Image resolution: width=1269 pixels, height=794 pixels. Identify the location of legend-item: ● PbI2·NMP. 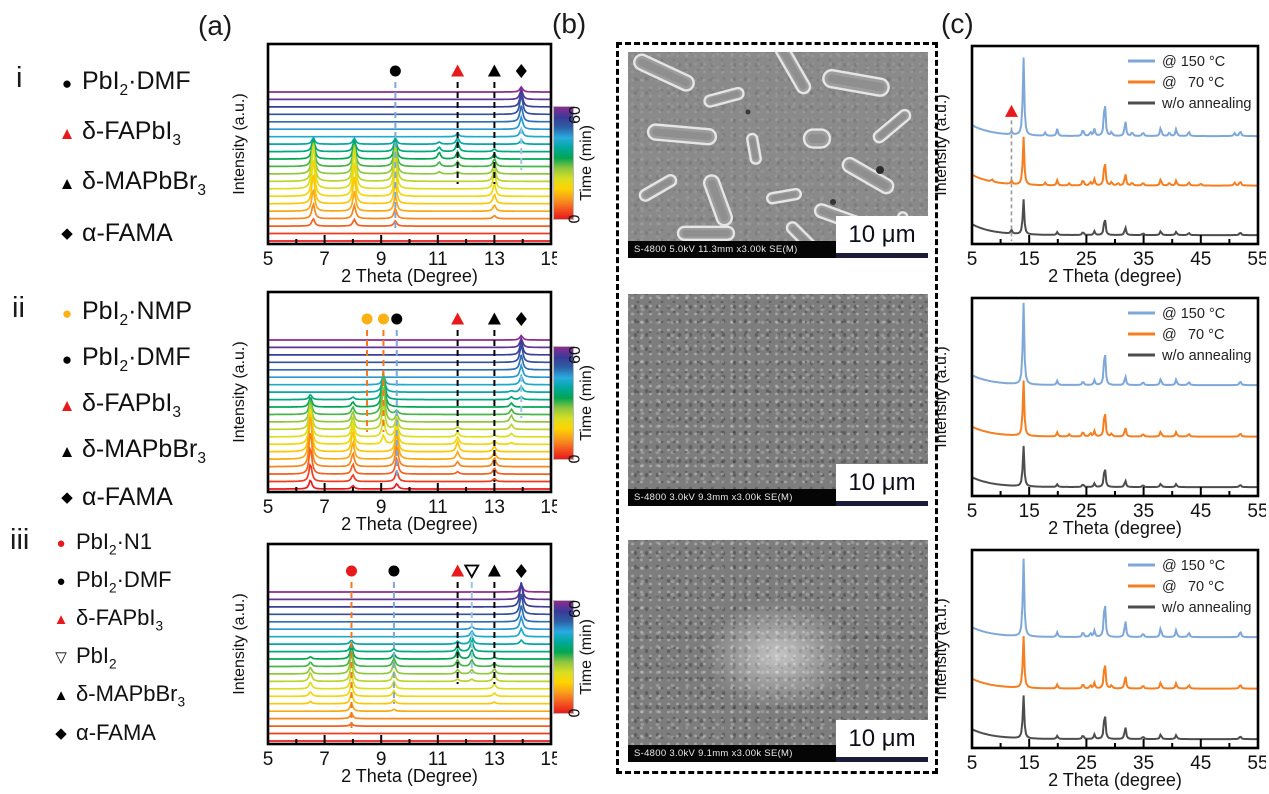
(129, 313).